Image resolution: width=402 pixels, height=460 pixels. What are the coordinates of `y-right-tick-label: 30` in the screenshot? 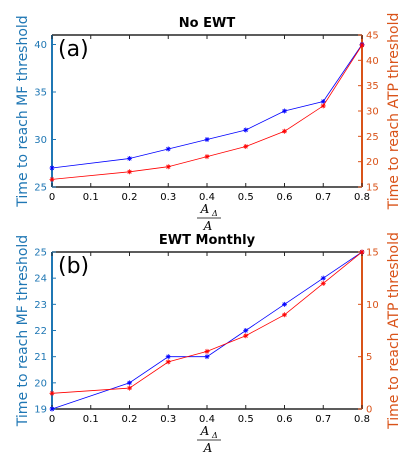 It's located at (372, 112).